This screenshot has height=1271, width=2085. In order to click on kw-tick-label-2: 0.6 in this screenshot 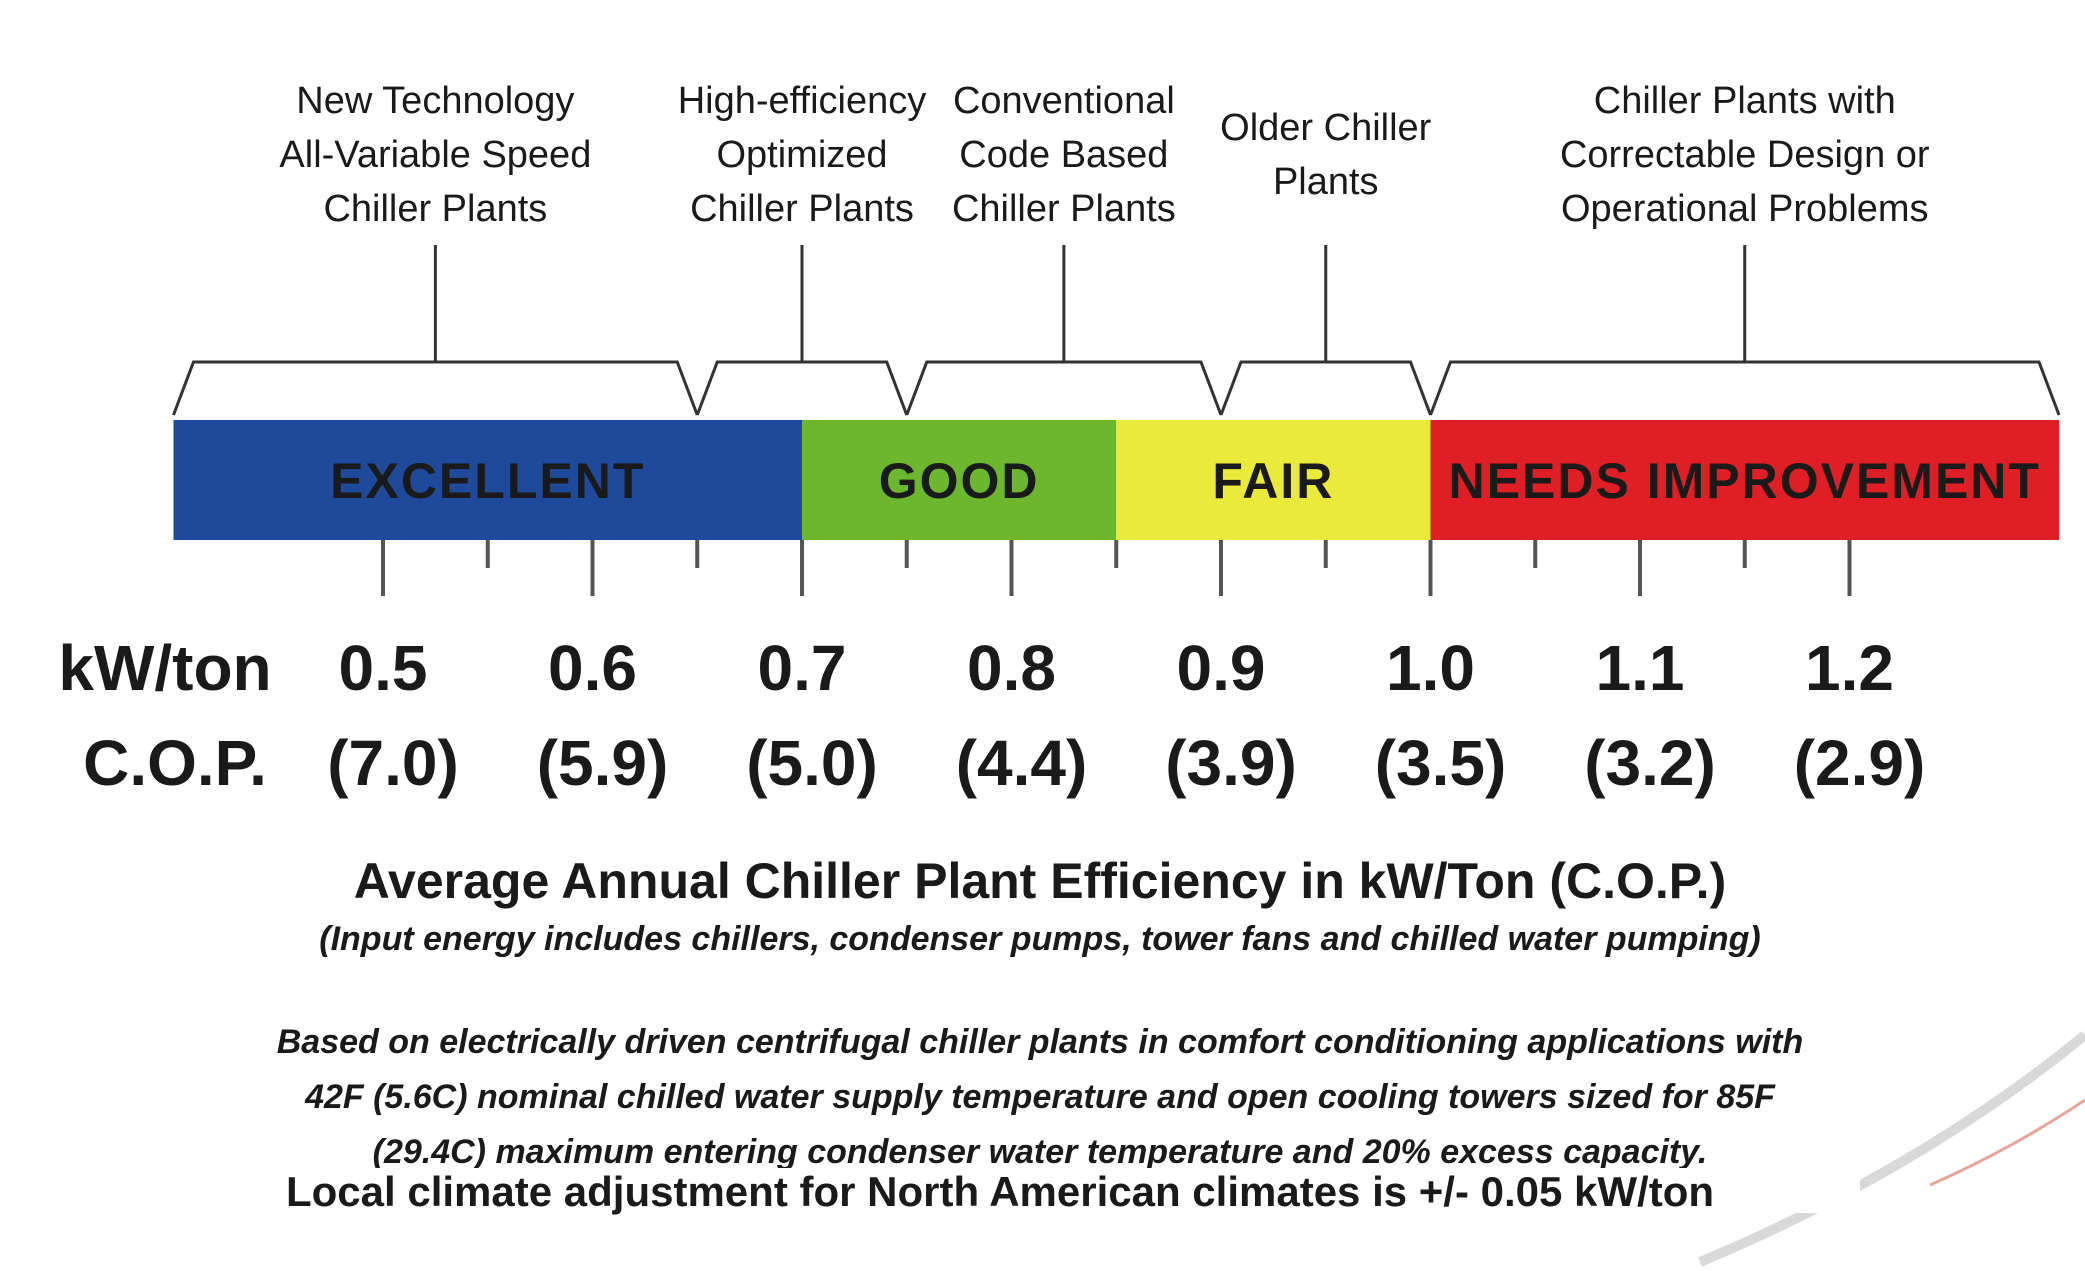, I will do `click(592, 668)`.